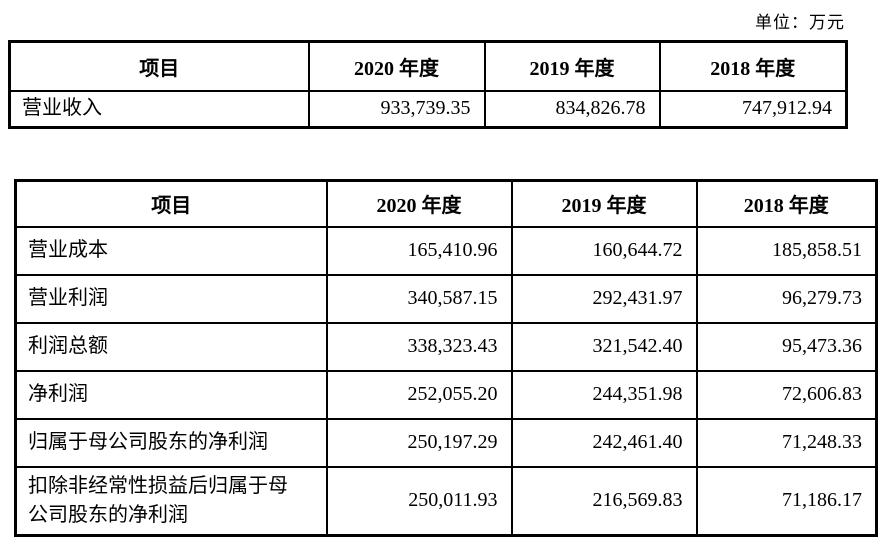  Describe the element at coordinates (604, 346) in the screenshot. I see `cell-value: 321,542.40` at that location.